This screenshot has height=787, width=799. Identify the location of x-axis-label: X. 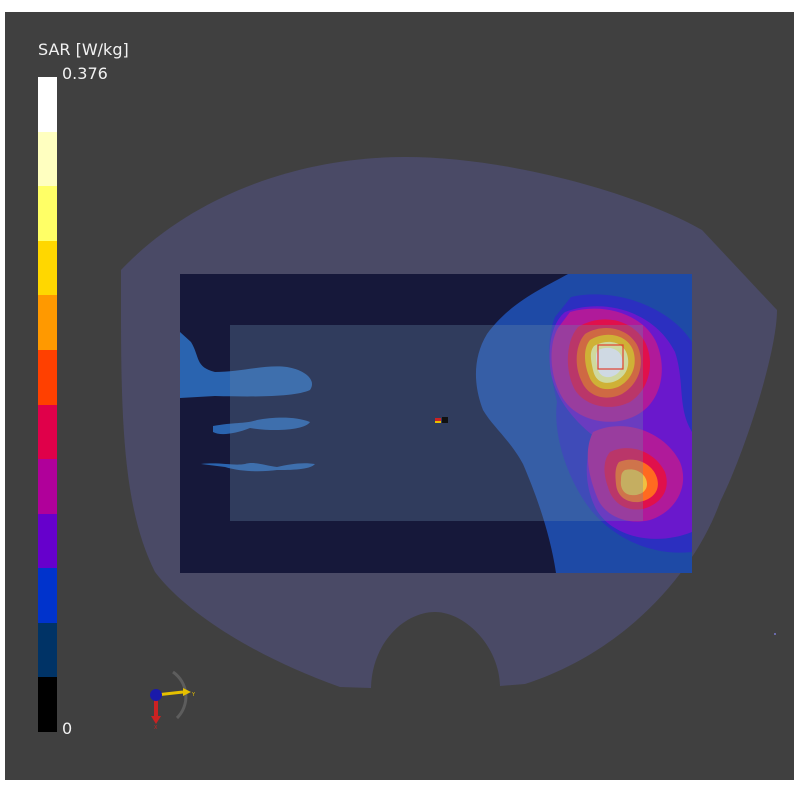
(156, 727).